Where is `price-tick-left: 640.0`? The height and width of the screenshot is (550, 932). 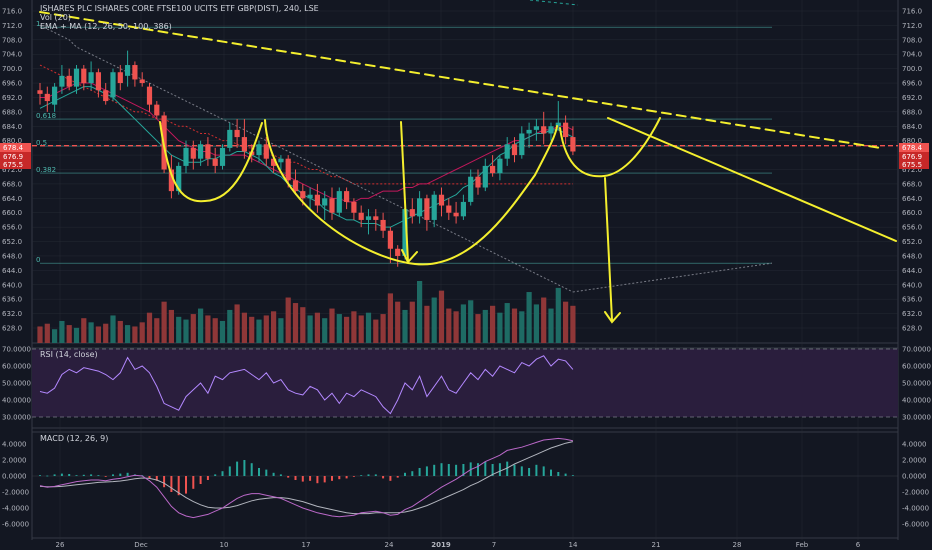
price-tick-left: 640.0 is located at coordinates (12, 285).